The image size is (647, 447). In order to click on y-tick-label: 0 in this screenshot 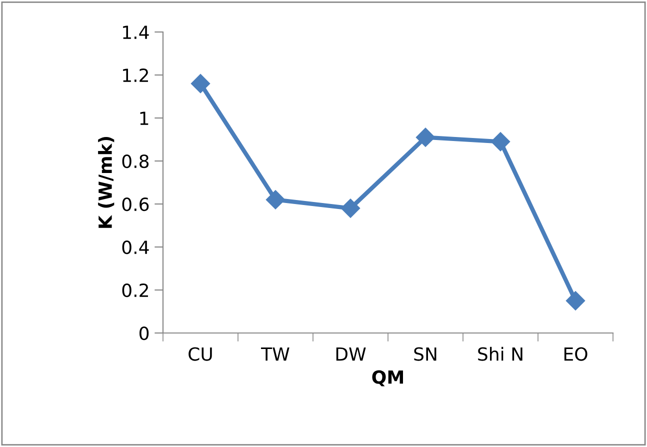, I will do `click(144, 333)`.